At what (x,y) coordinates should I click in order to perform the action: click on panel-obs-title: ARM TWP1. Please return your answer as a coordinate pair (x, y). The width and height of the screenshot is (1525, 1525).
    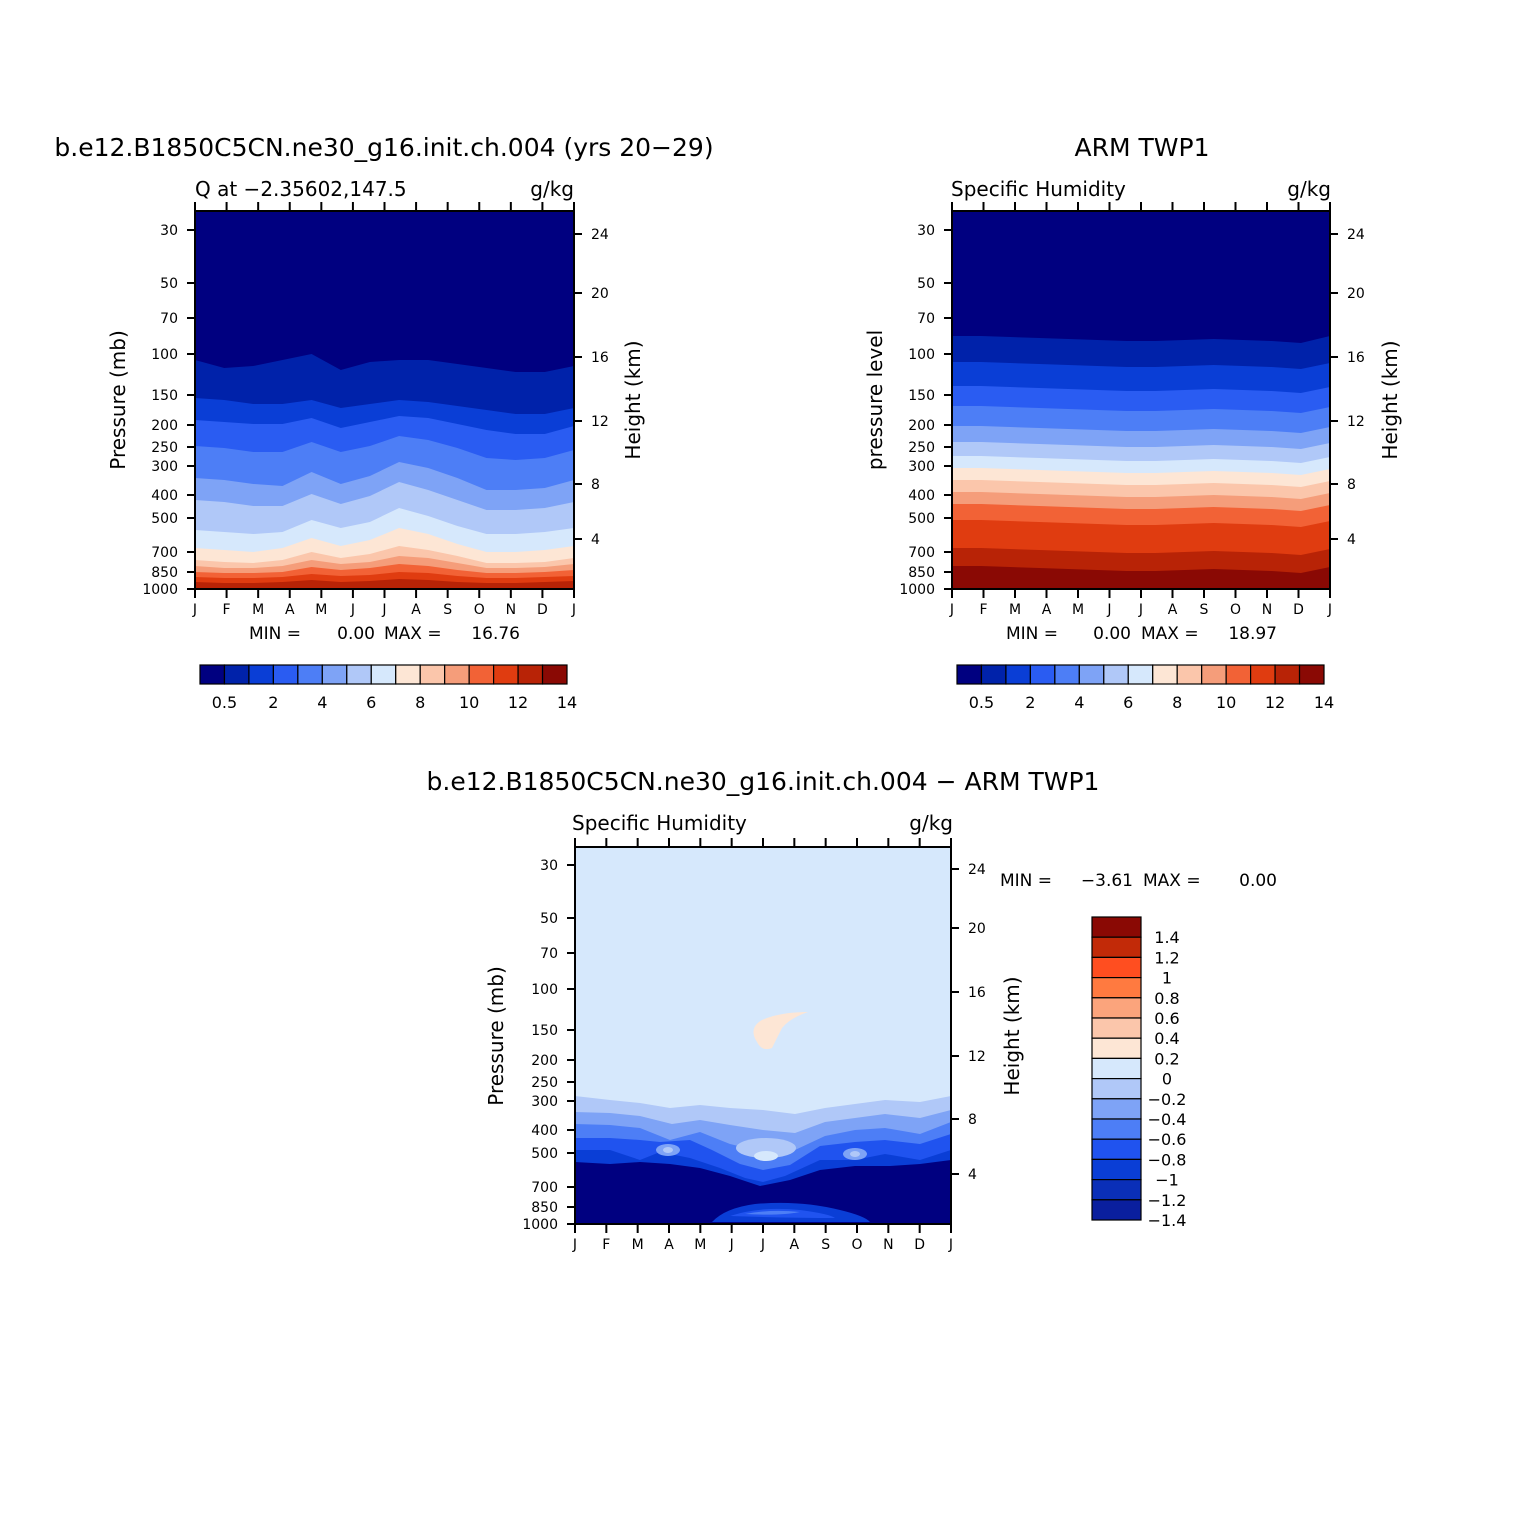
    Looking at the image, I should click on (1142, 147).